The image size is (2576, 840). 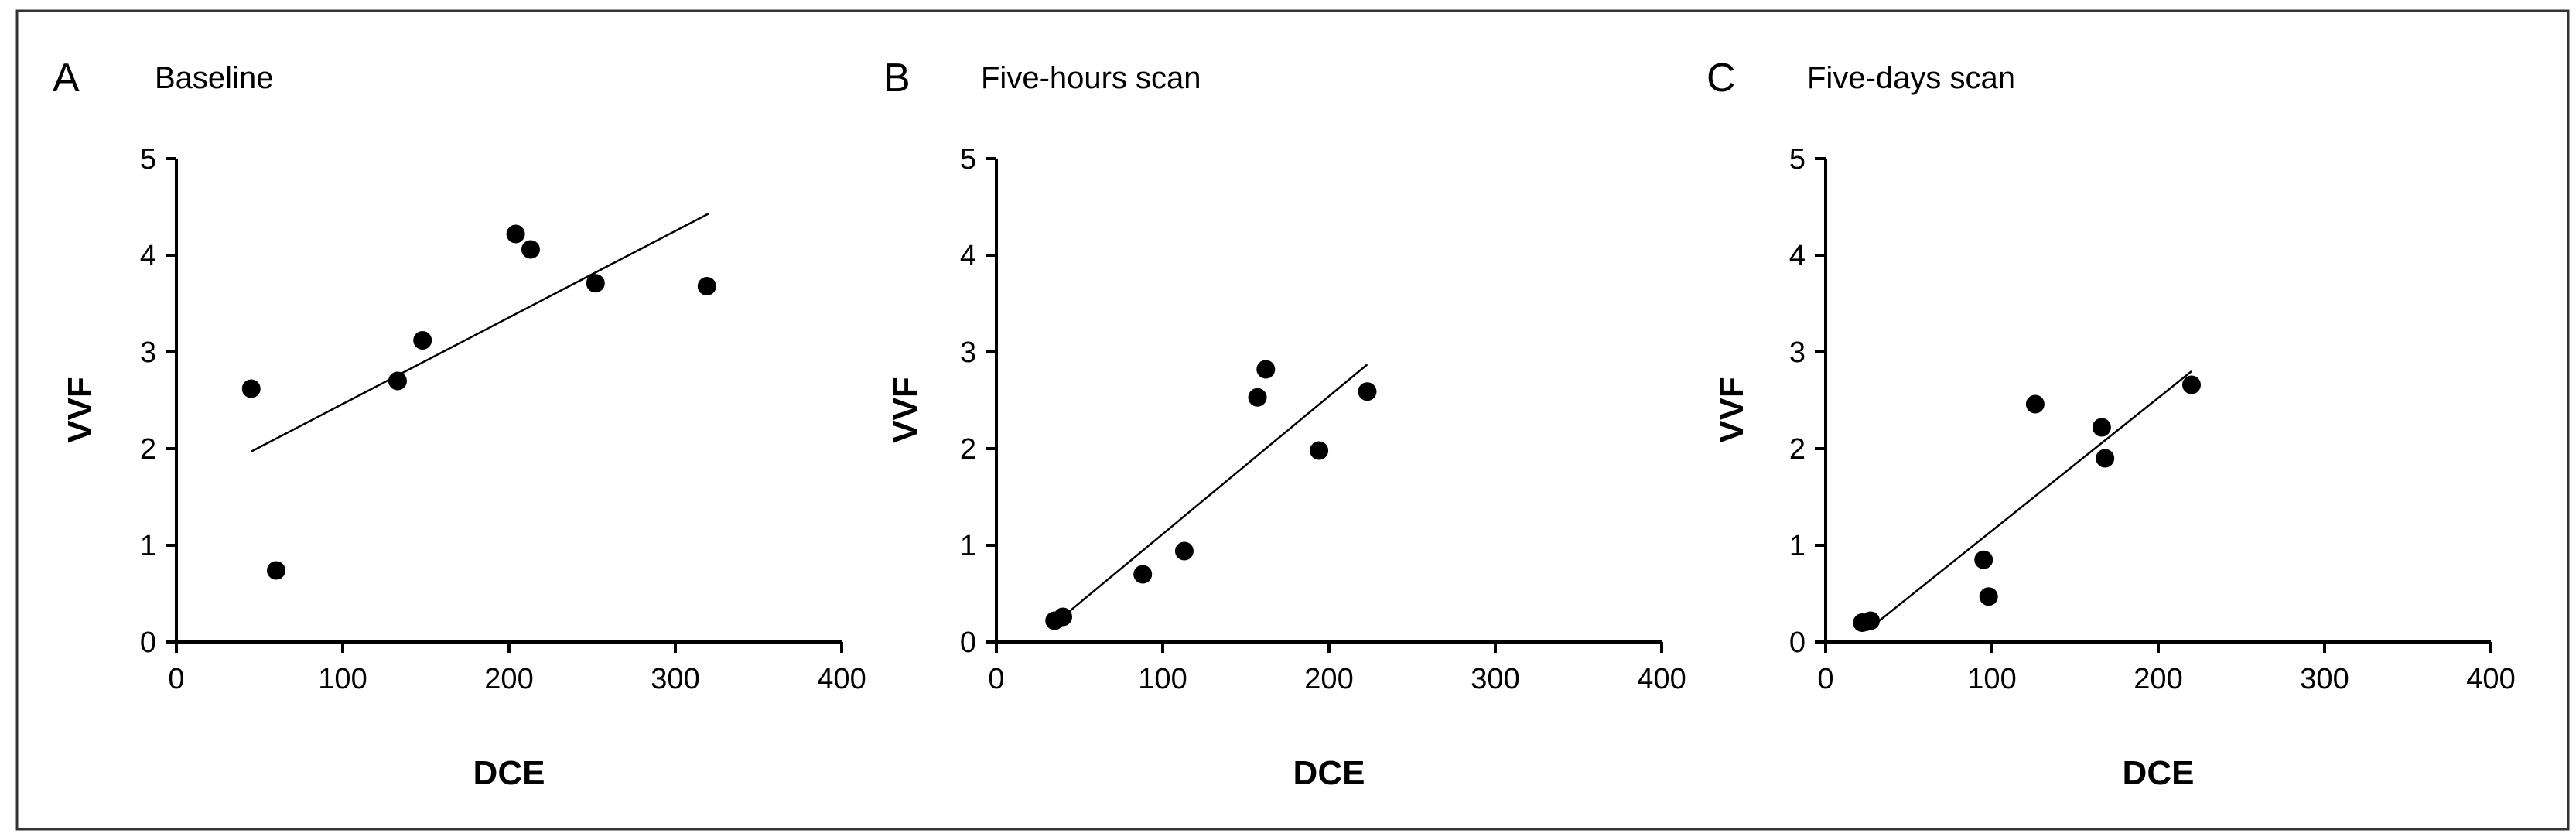 What do you see at coordinates (214, 78) in the screenshot?
I see `panel-title: Baseline` at bounding box center [214, 78].